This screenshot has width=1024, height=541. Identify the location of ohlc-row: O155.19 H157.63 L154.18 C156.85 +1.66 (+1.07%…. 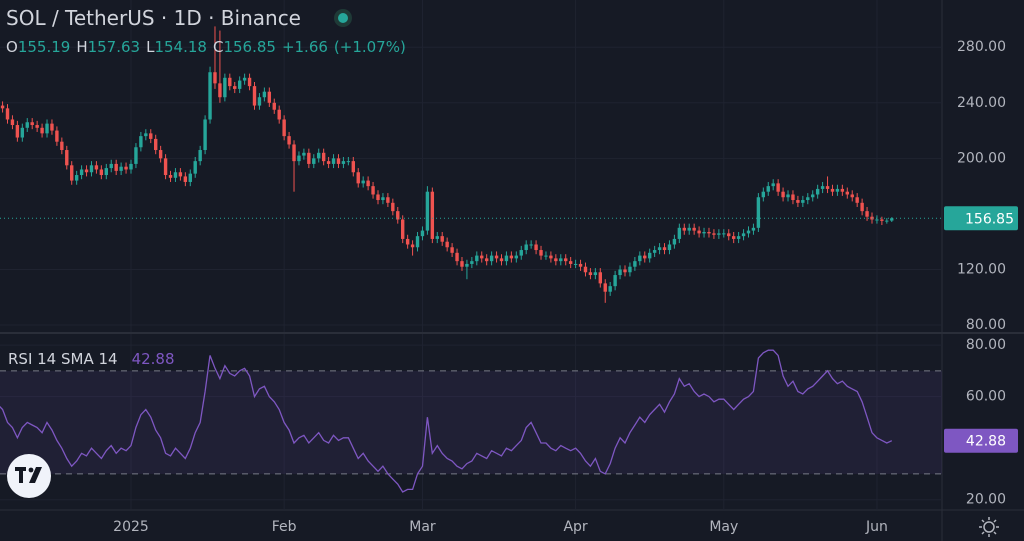
(209, 47).